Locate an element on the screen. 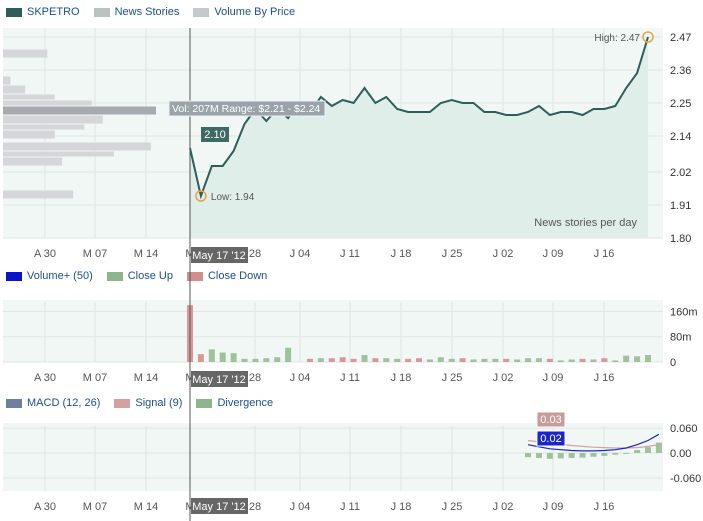  y-tick-label: 1.91 is located at coordinates (680, 206).